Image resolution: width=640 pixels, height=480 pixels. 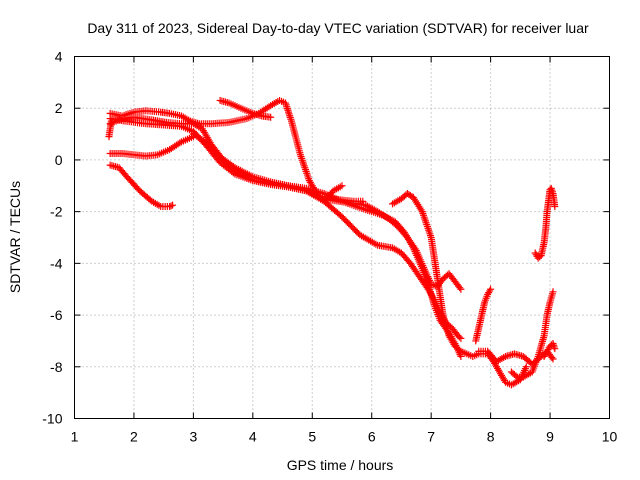 What do you see at coordinates (312, 437) in the screenshot?
I see `x-tick-label: 5` at bounding box center [312, 437].